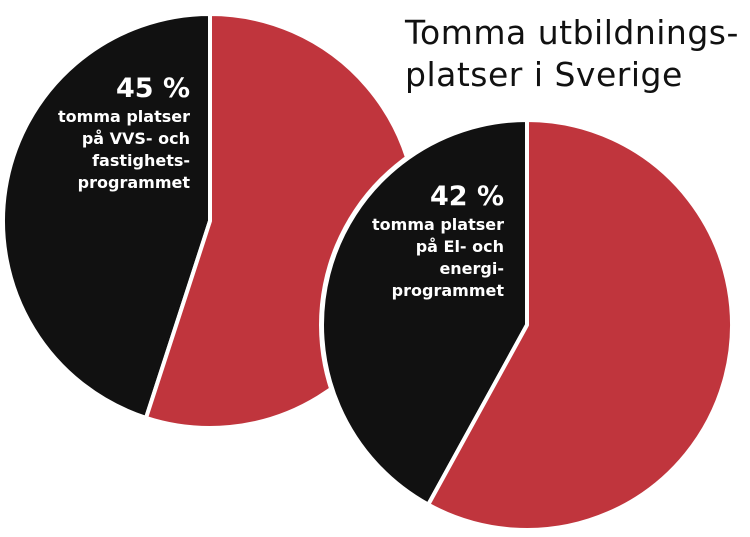 The height and width of the screenshot is (537, 750). I want to click on title-line-1: Tomma utbildnings-, so click(572, 32).